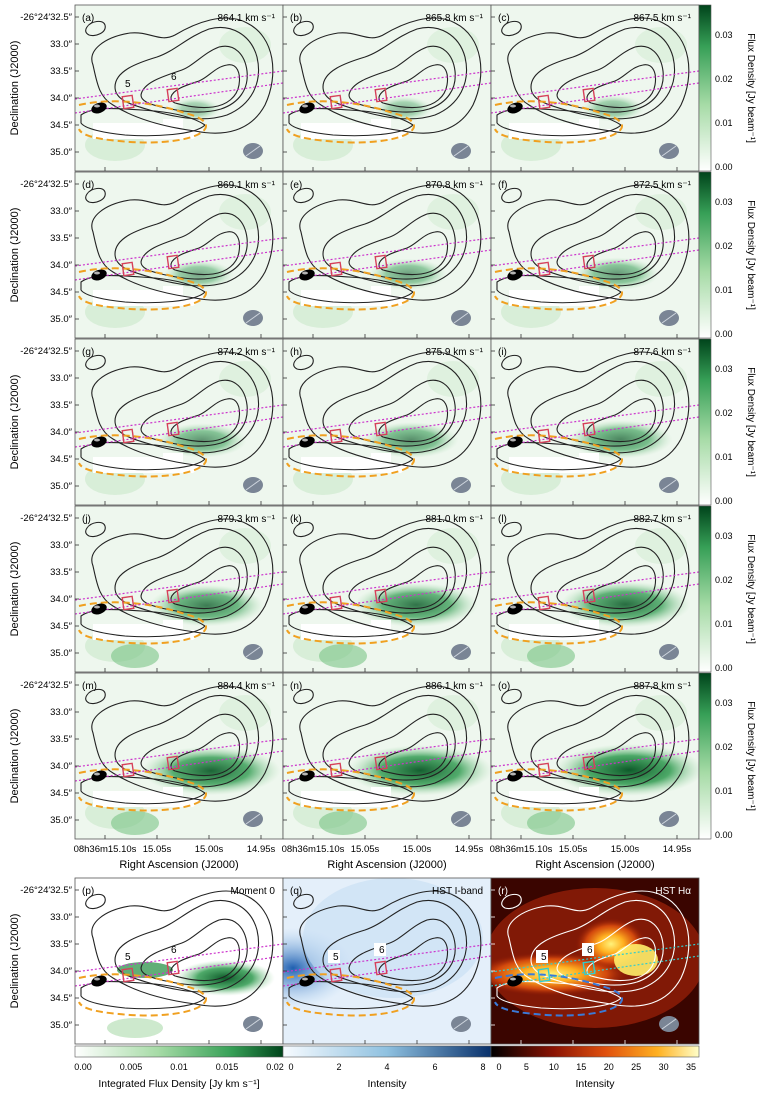 The height and width of the screenshot is (1093, 761). I want to click on colorbar-label: Integrated Flux Density [Jy km s⁻¹], so click(178, 1084).